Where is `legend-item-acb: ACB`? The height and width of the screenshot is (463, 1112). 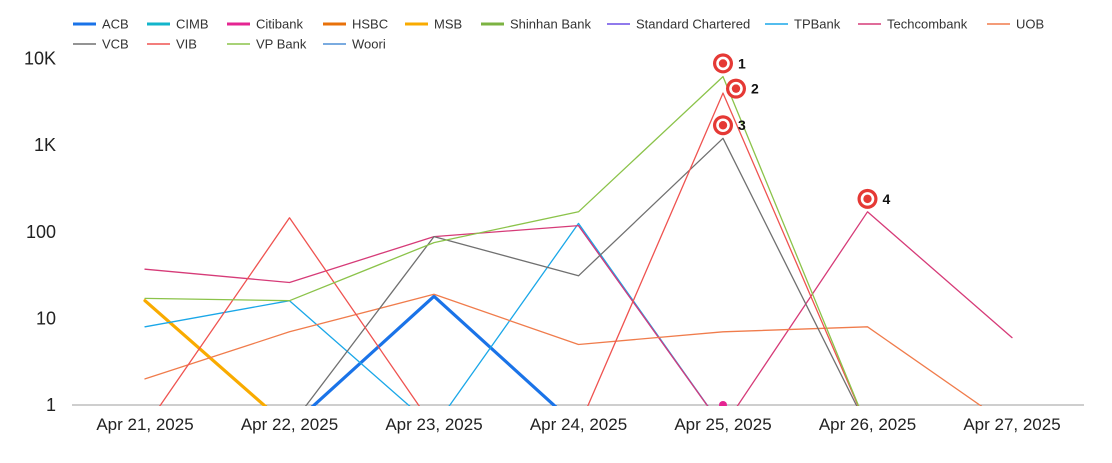
legend-item-acb: ACB is located at coordinates (101, 24).